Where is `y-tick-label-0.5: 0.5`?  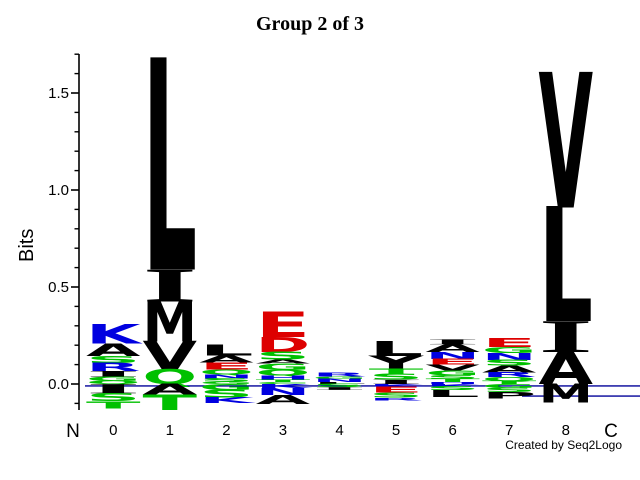 y-tick-label-0.5: 0.5 is located at coordinates (58, 287).